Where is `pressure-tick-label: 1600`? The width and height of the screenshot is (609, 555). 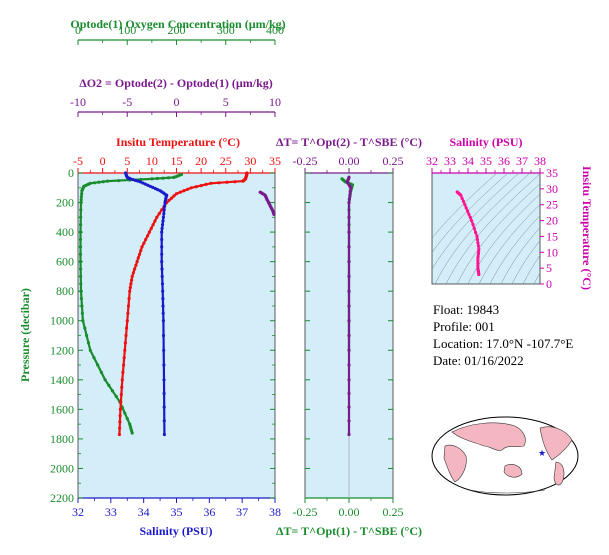 pressure-tick-label: 1600 is located at coordinates (62, 409).